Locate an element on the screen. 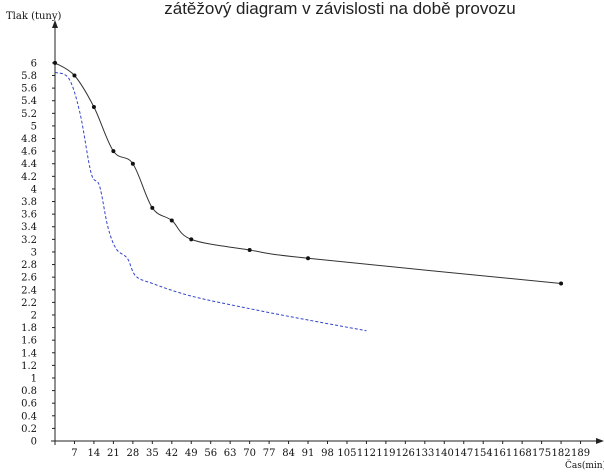 This screenshot has height=472, width=604. y-tick-label: 5.4 is located at coordinates (29, 101).